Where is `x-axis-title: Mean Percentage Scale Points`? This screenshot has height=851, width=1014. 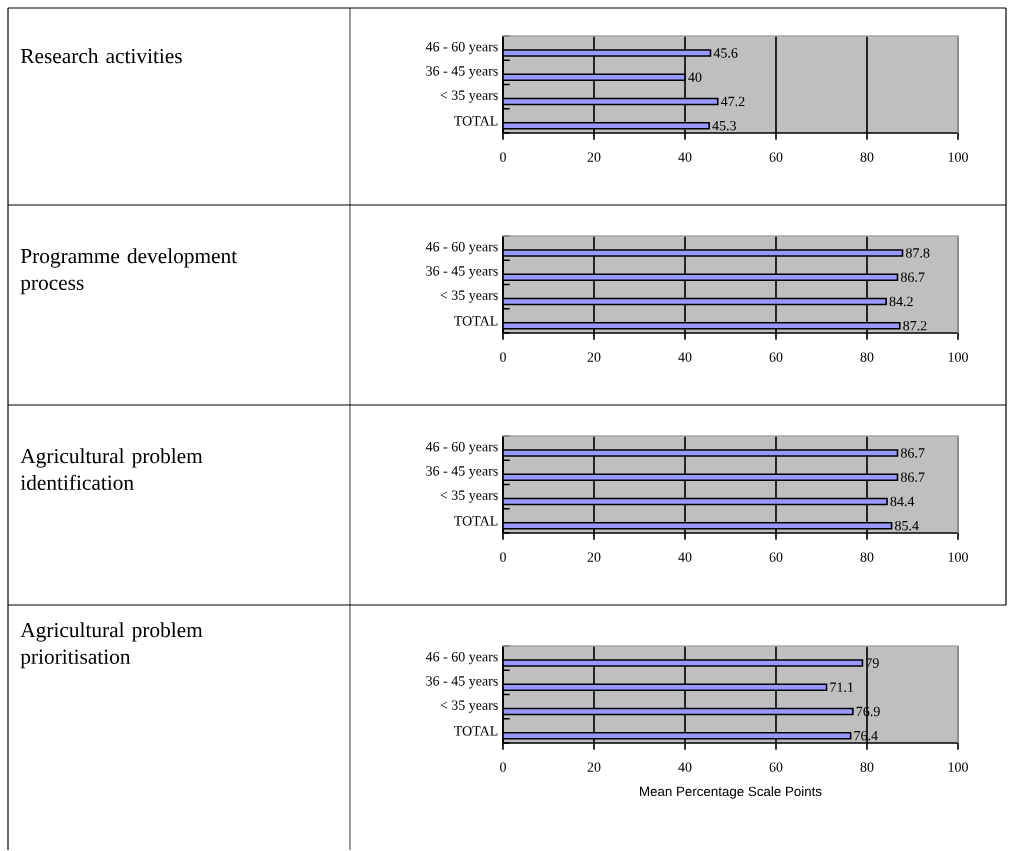 x-axis-title: Mean Percentage Scale Points is located at coordinates (731, 792).